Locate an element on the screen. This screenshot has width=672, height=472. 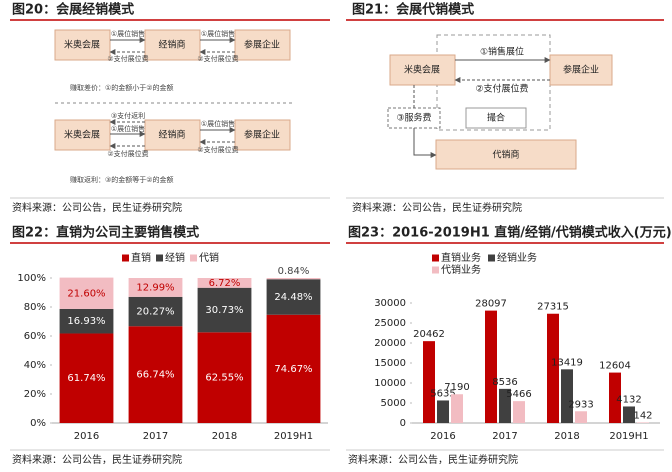
legend-label: 代销业务 is located at coordinates (461, 269).